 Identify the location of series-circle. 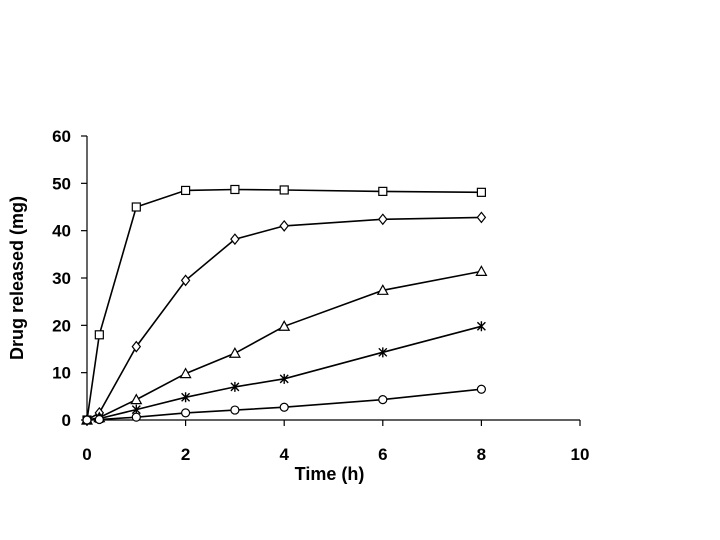
(284, 404).